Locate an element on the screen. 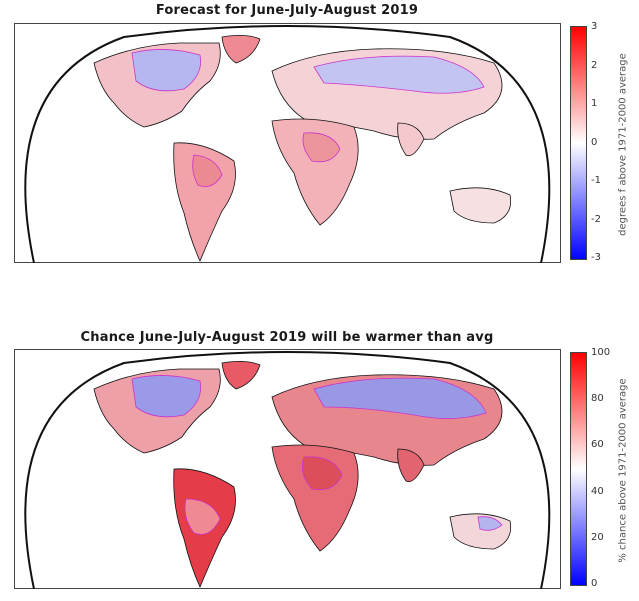 The image size is (639, 601). map-1-india is located at coordinates (411, 139).